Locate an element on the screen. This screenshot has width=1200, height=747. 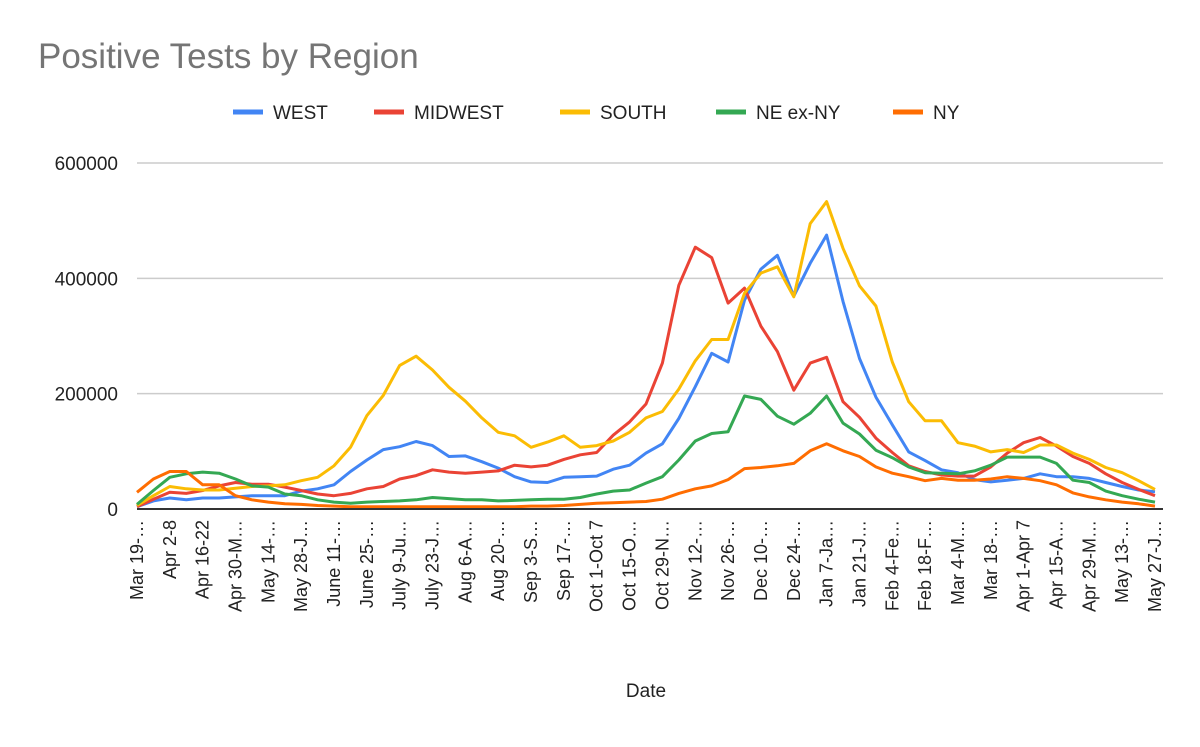
x-tick-label: Apr 16-22 is located at coordinates (203, 559).